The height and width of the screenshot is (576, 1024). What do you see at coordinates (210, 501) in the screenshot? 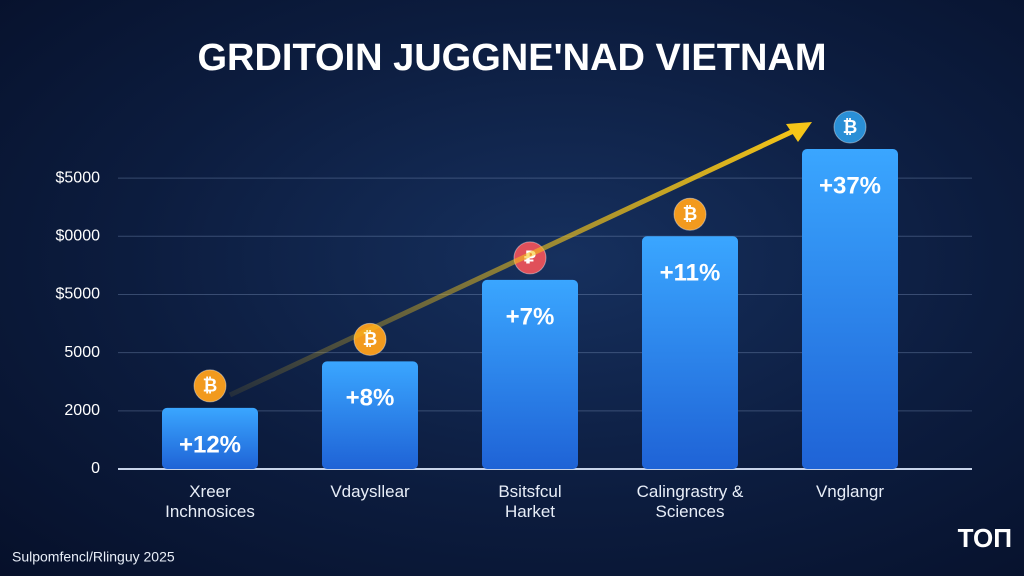
I see `x-tick-label: Xreer Inchnosices` at bounding box center [210, 501].